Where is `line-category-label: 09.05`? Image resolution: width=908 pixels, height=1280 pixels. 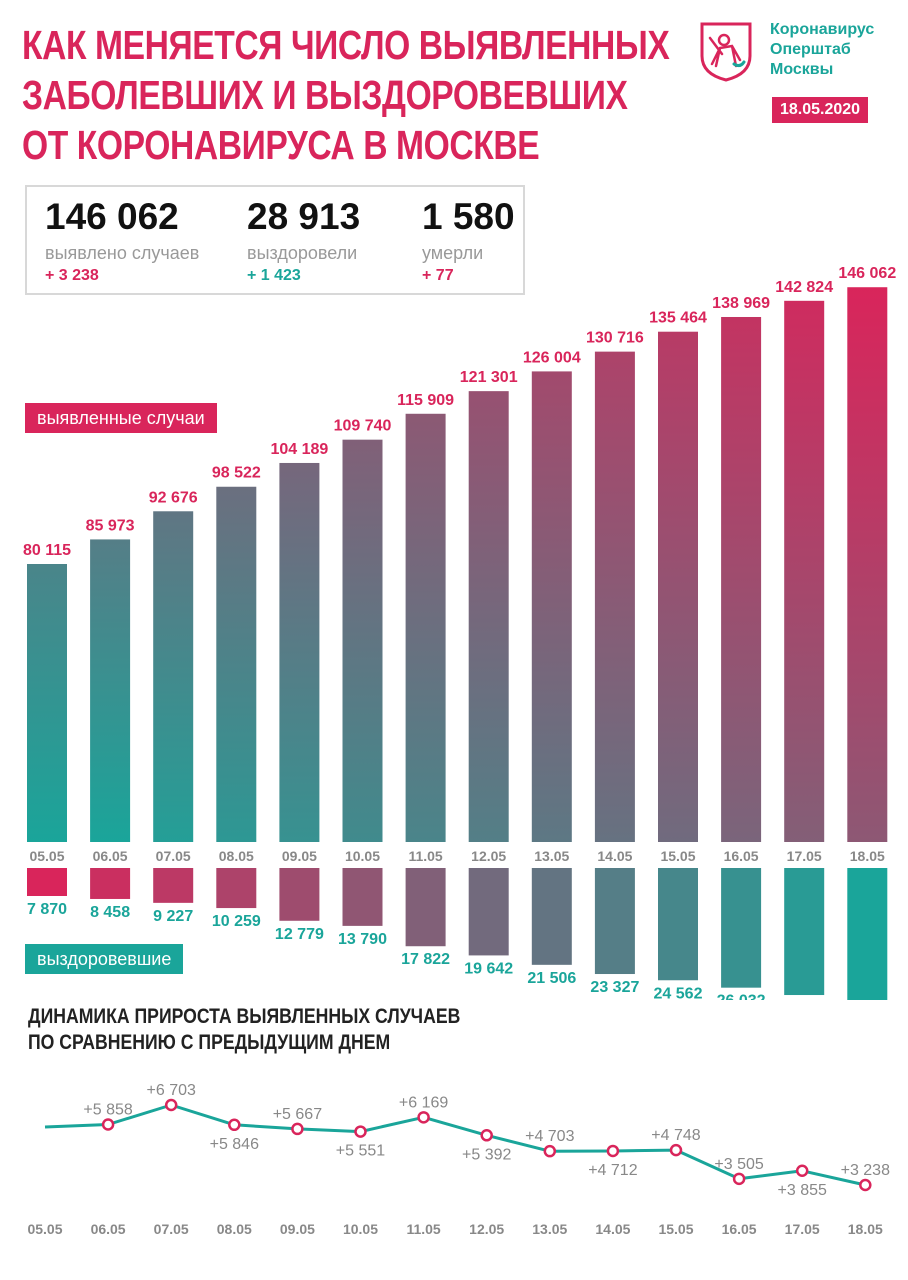
line-category-label: 09.05 is located at coordinates (297, 1229).